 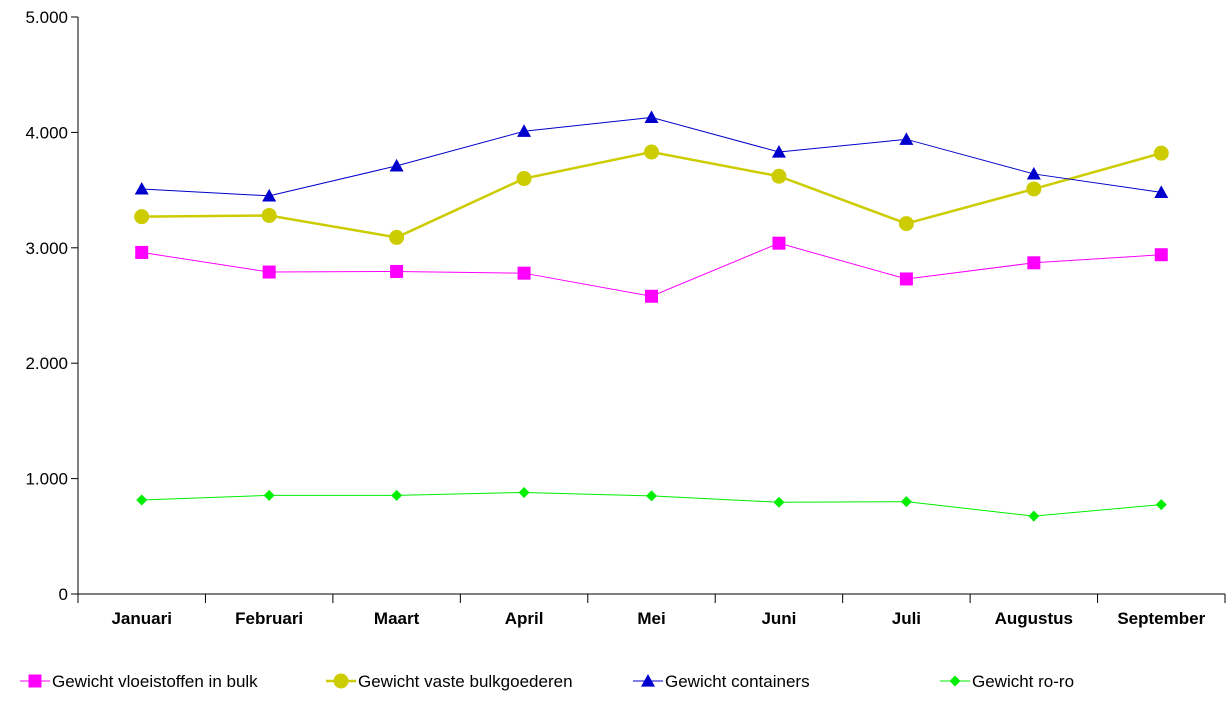 What do you see at coordinates (155, 681) in the screenshot?
I see `legend-label: Gewicht vloeistoffen in bulk` at bounding box center [155, 681].